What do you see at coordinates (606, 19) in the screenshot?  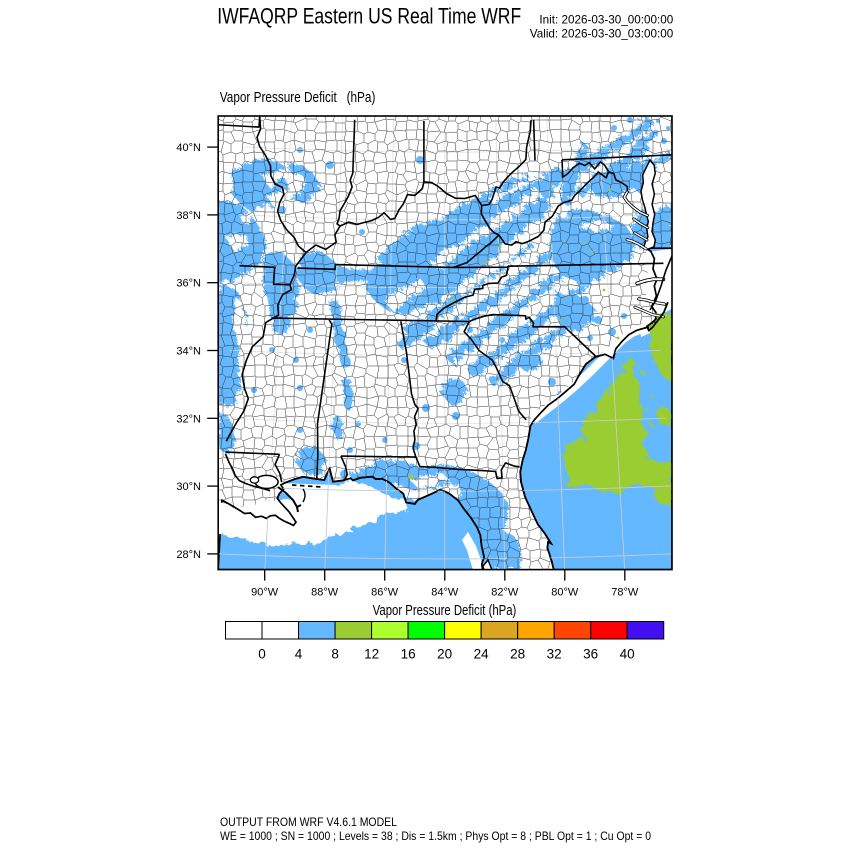 I see `svg-text: Init: 2026-03-30_00:00:00` at bounding box center [606, 19].